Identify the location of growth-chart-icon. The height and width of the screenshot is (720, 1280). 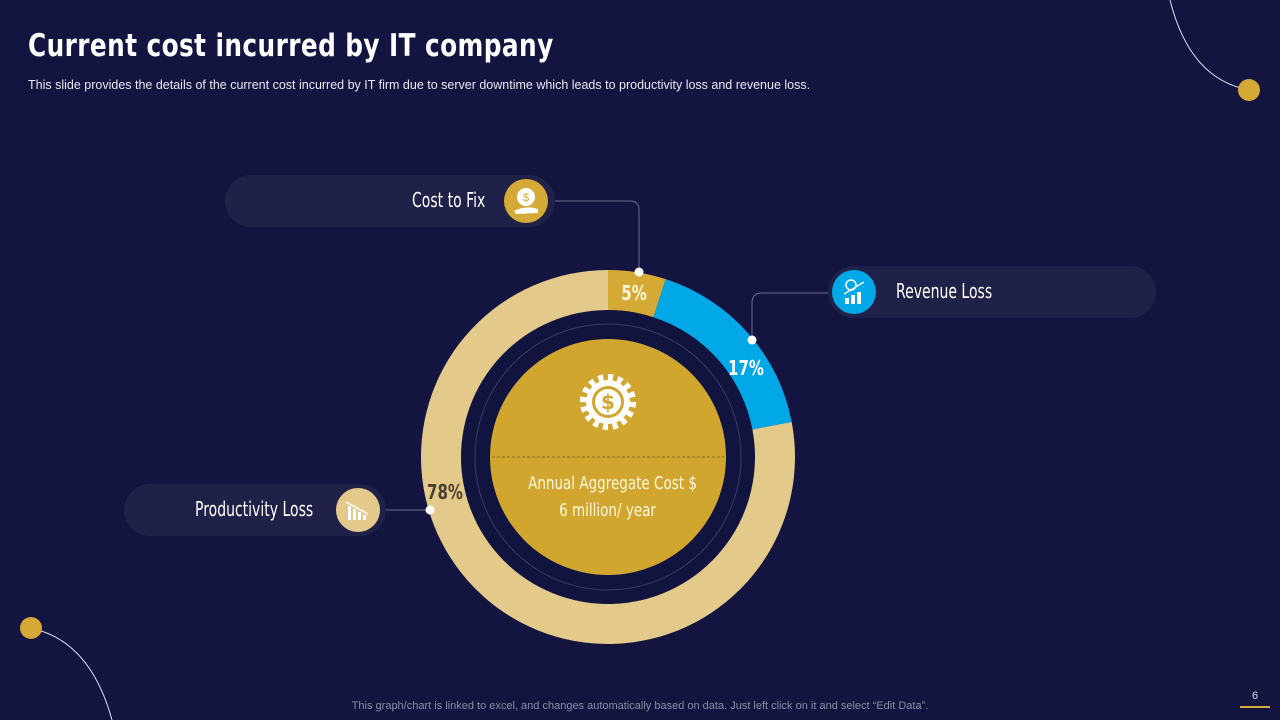
(854, 292).